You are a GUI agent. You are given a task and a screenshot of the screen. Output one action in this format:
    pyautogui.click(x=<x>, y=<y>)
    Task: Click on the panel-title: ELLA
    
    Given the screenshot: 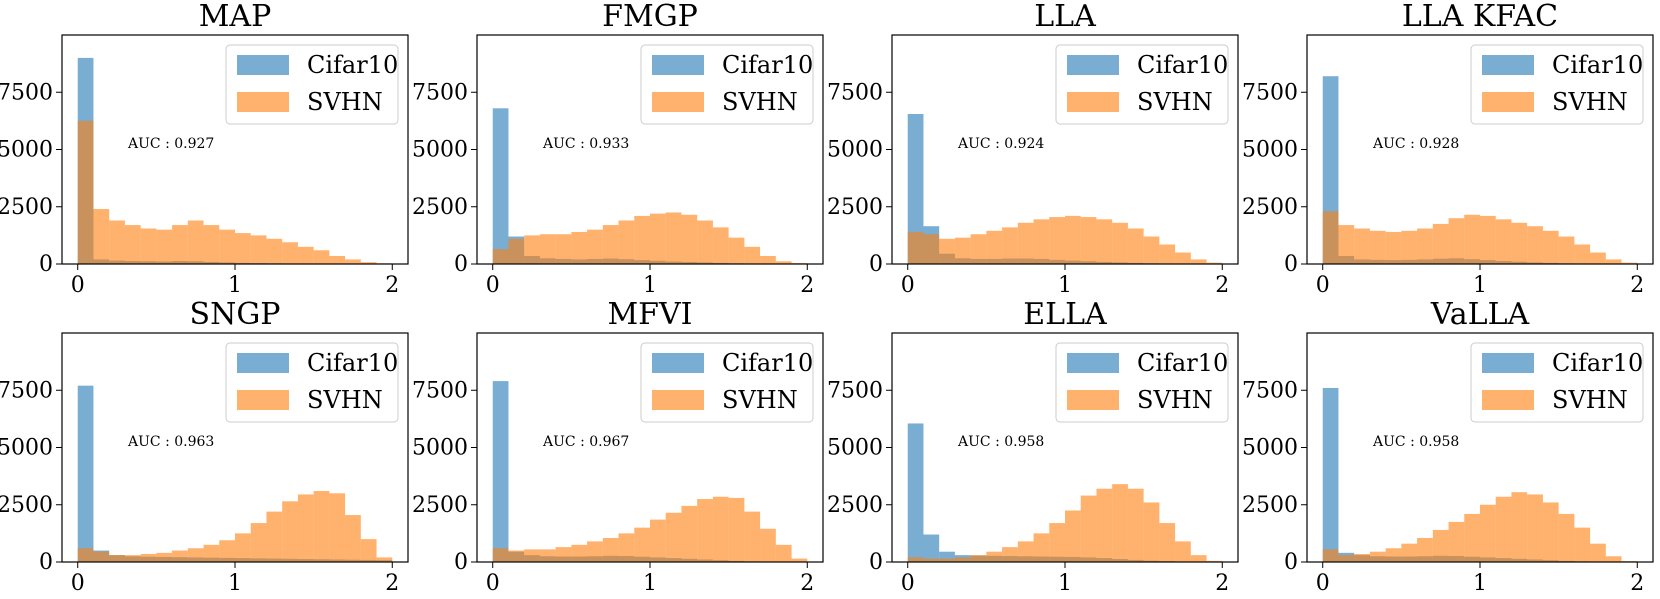 What is the action you would take?
    pyautogui.click(x=1065, y=314)
    